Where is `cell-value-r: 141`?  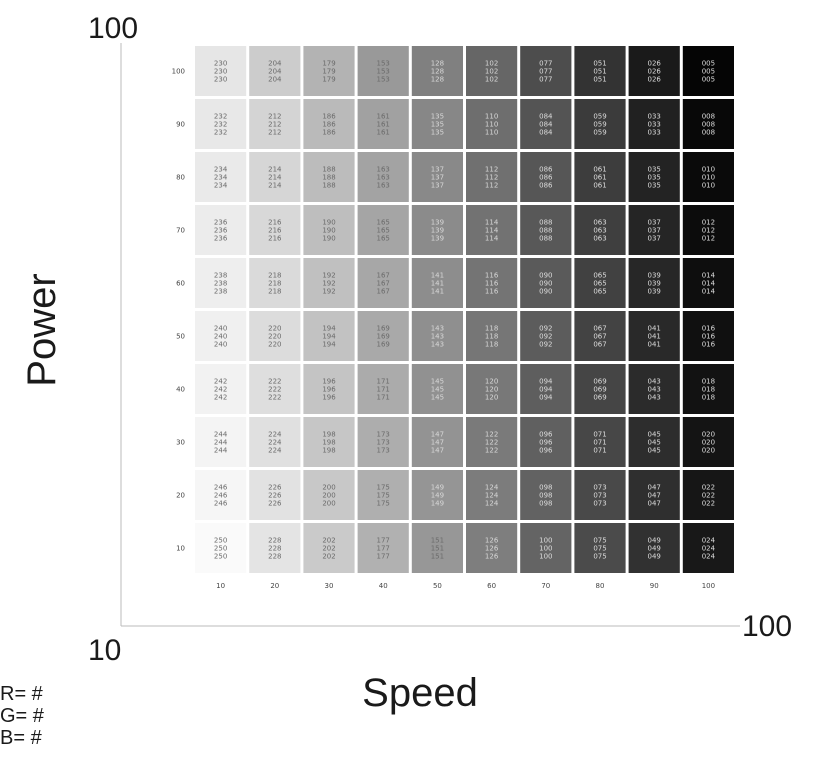 cell-value-r: 141 is located at coordinates (437, 276).